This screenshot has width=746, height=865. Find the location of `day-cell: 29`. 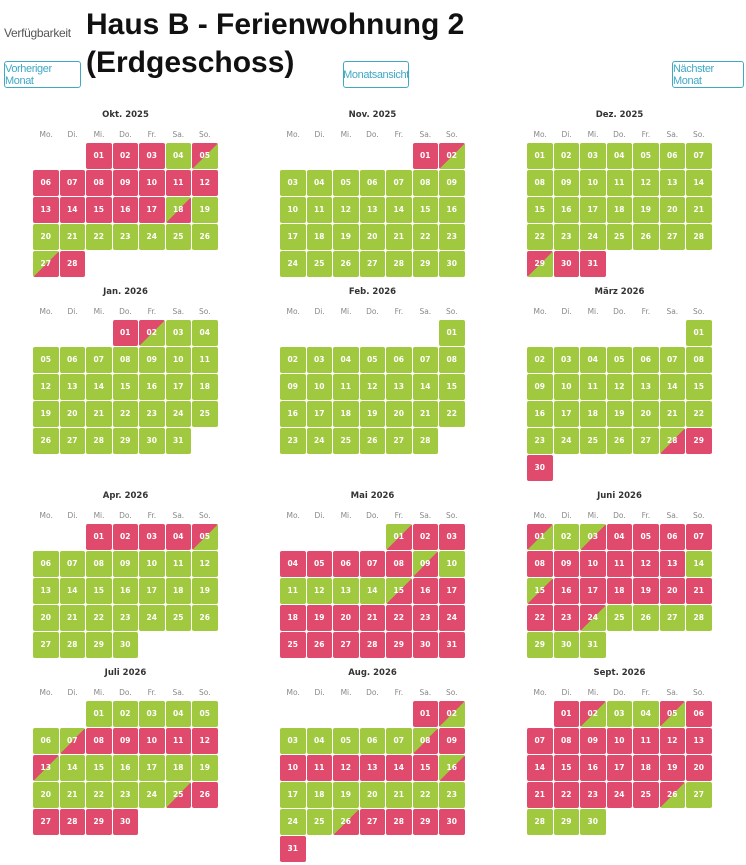

day-cell: 29 is located at coordinates (399, 645).